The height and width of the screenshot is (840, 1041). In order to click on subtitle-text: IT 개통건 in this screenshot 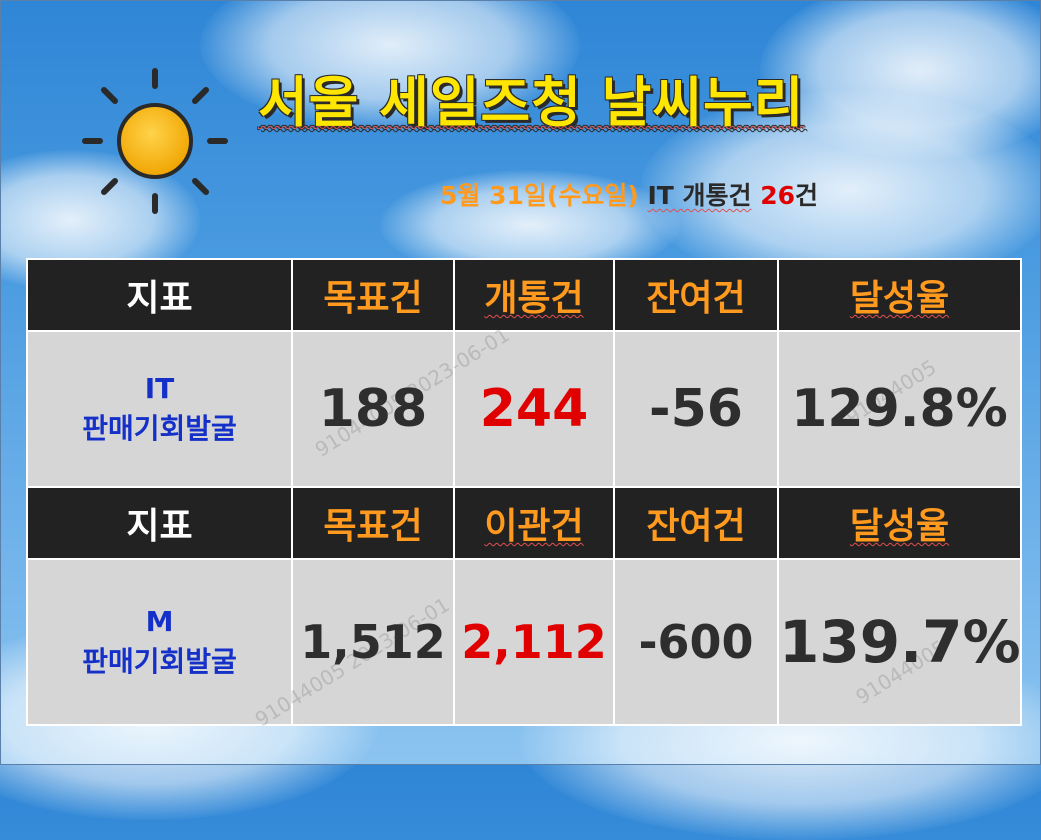, I will do `click(699, 195)`.